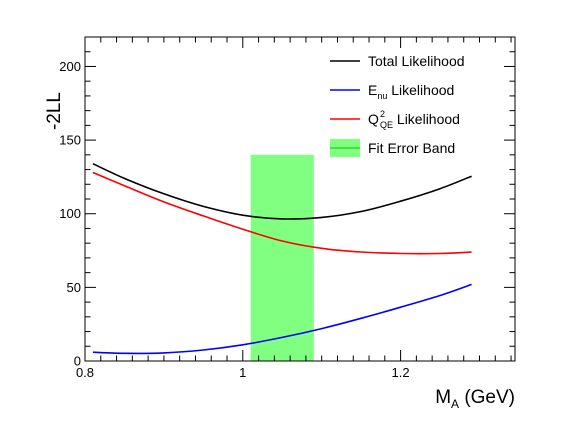  What do you see at coordinates (70, 140) in the screenshot?
I see `y-tick-label: 150` at bounding box center [70, 140].